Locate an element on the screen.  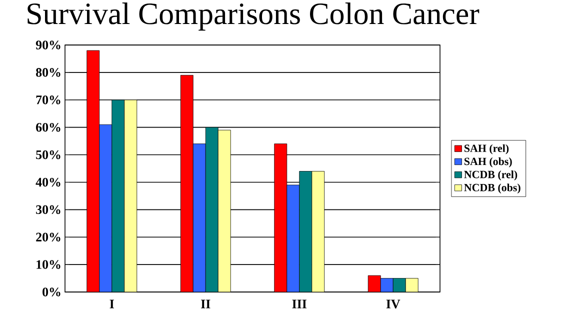
y-tick-label: 60% is located at coordinates (48, 127).